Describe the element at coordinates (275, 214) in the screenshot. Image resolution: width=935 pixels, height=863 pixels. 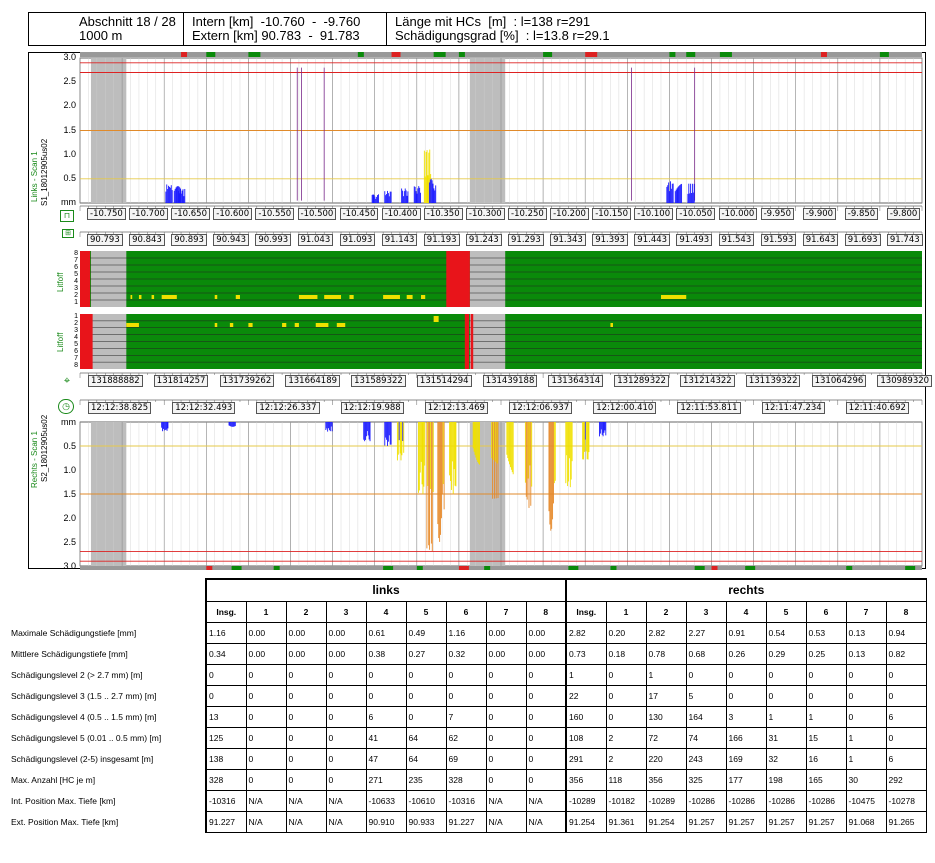
I see `intern-km-label: -10.550` at that location.